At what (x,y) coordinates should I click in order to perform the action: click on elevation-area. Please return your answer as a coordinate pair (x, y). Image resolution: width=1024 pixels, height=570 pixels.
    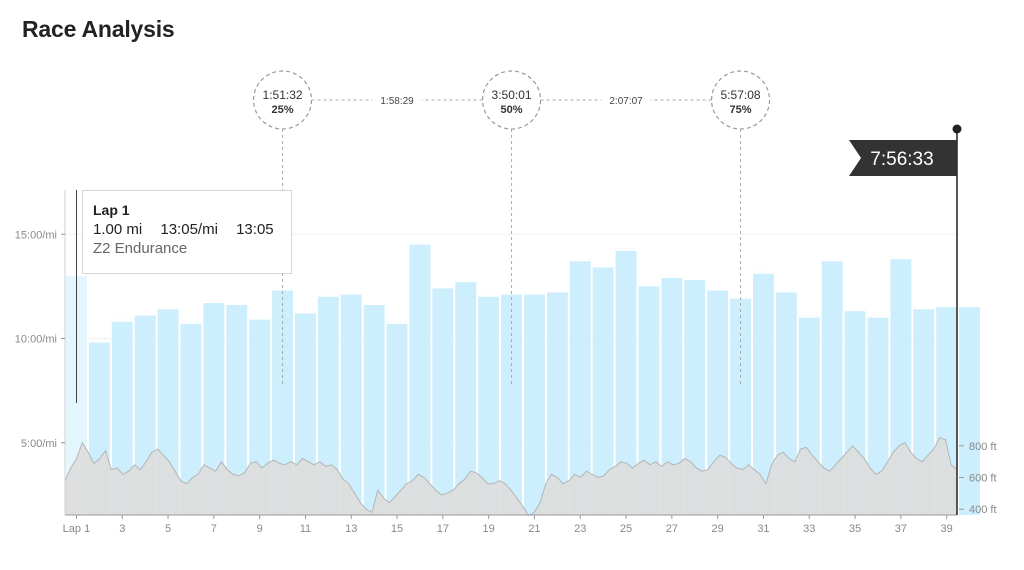
    Looking at the image, I should click on (511, 476).